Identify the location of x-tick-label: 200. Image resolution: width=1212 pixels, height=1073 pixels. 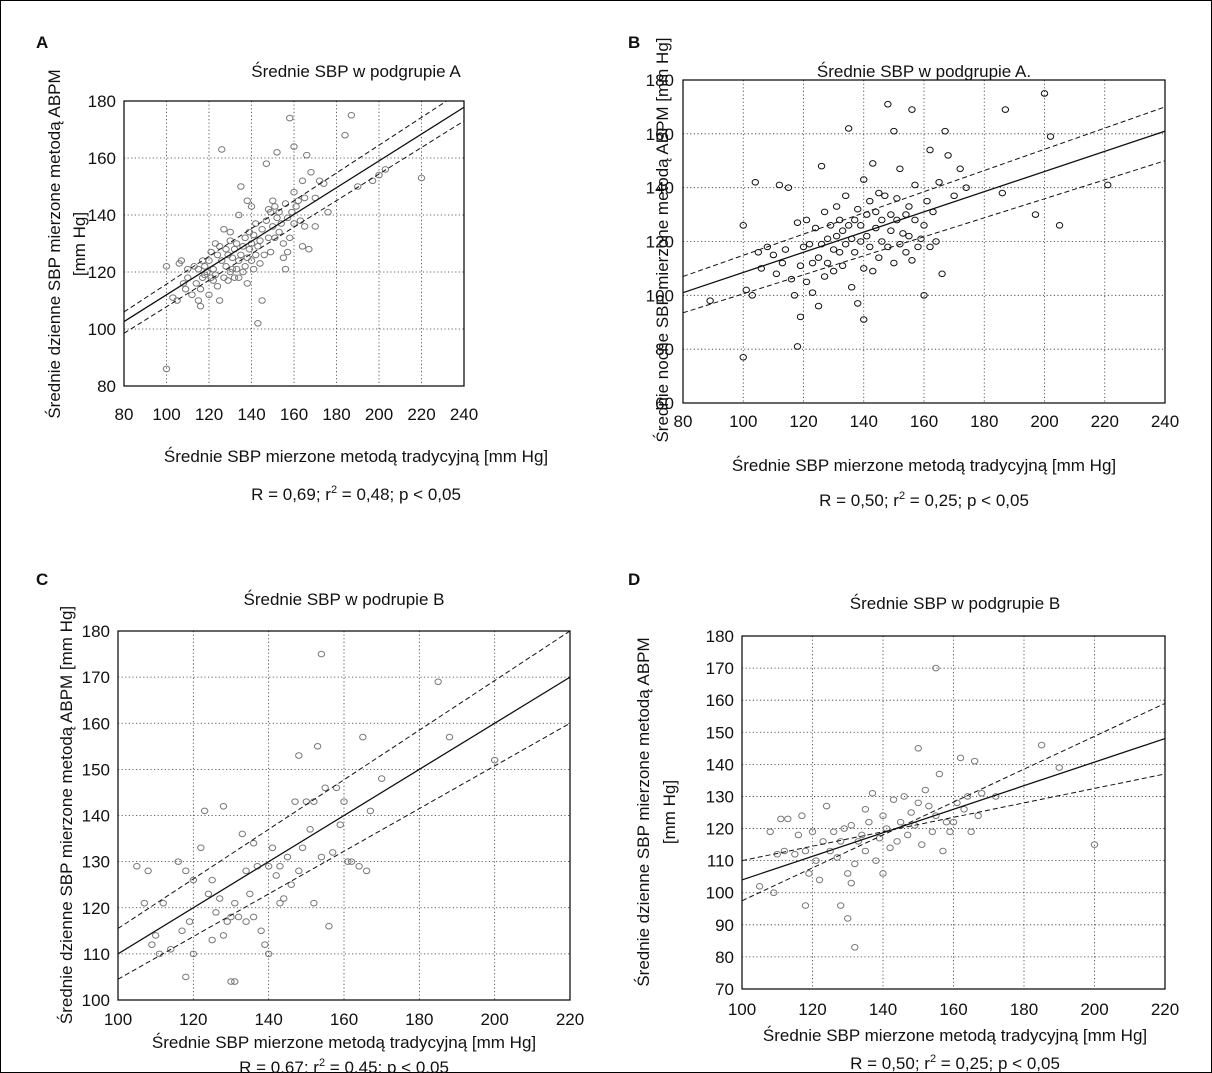
(379, 414).